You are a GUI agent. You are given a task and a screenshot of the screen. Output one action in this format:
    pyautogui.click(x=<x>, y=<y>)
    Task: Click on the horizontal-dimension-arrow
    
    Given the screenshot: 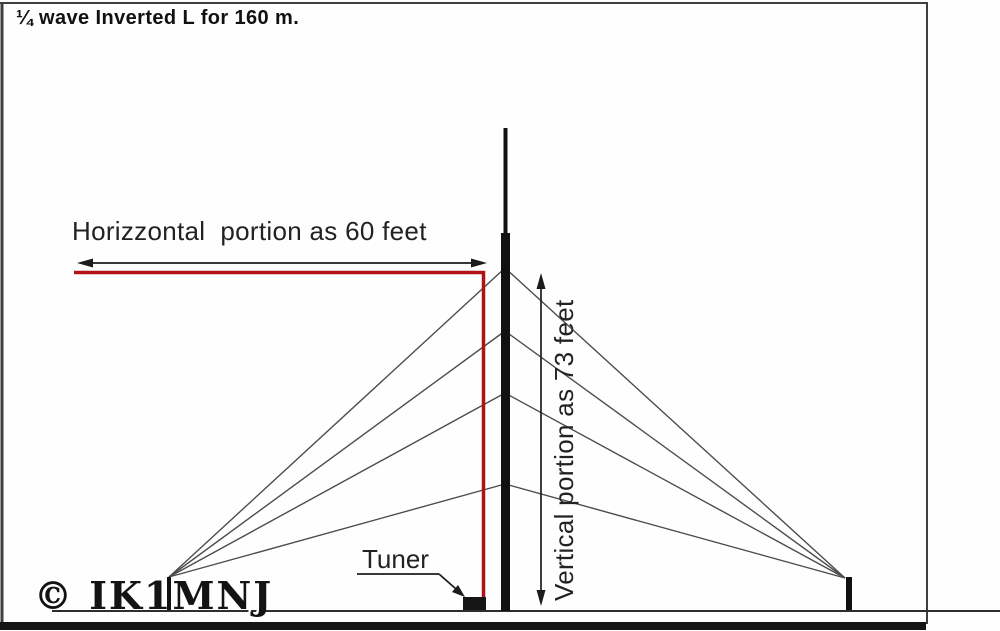 What is the action you would take?
    pyautogui.click(x=282, y=263)
    